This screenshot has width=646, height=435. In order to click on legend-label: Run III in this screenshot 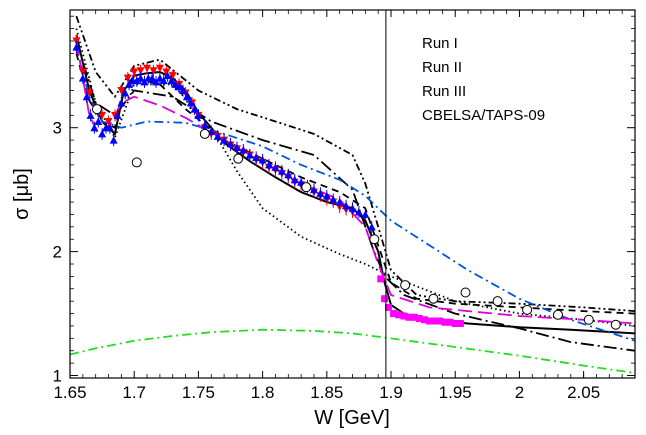, I will do `click(444, 91)`.